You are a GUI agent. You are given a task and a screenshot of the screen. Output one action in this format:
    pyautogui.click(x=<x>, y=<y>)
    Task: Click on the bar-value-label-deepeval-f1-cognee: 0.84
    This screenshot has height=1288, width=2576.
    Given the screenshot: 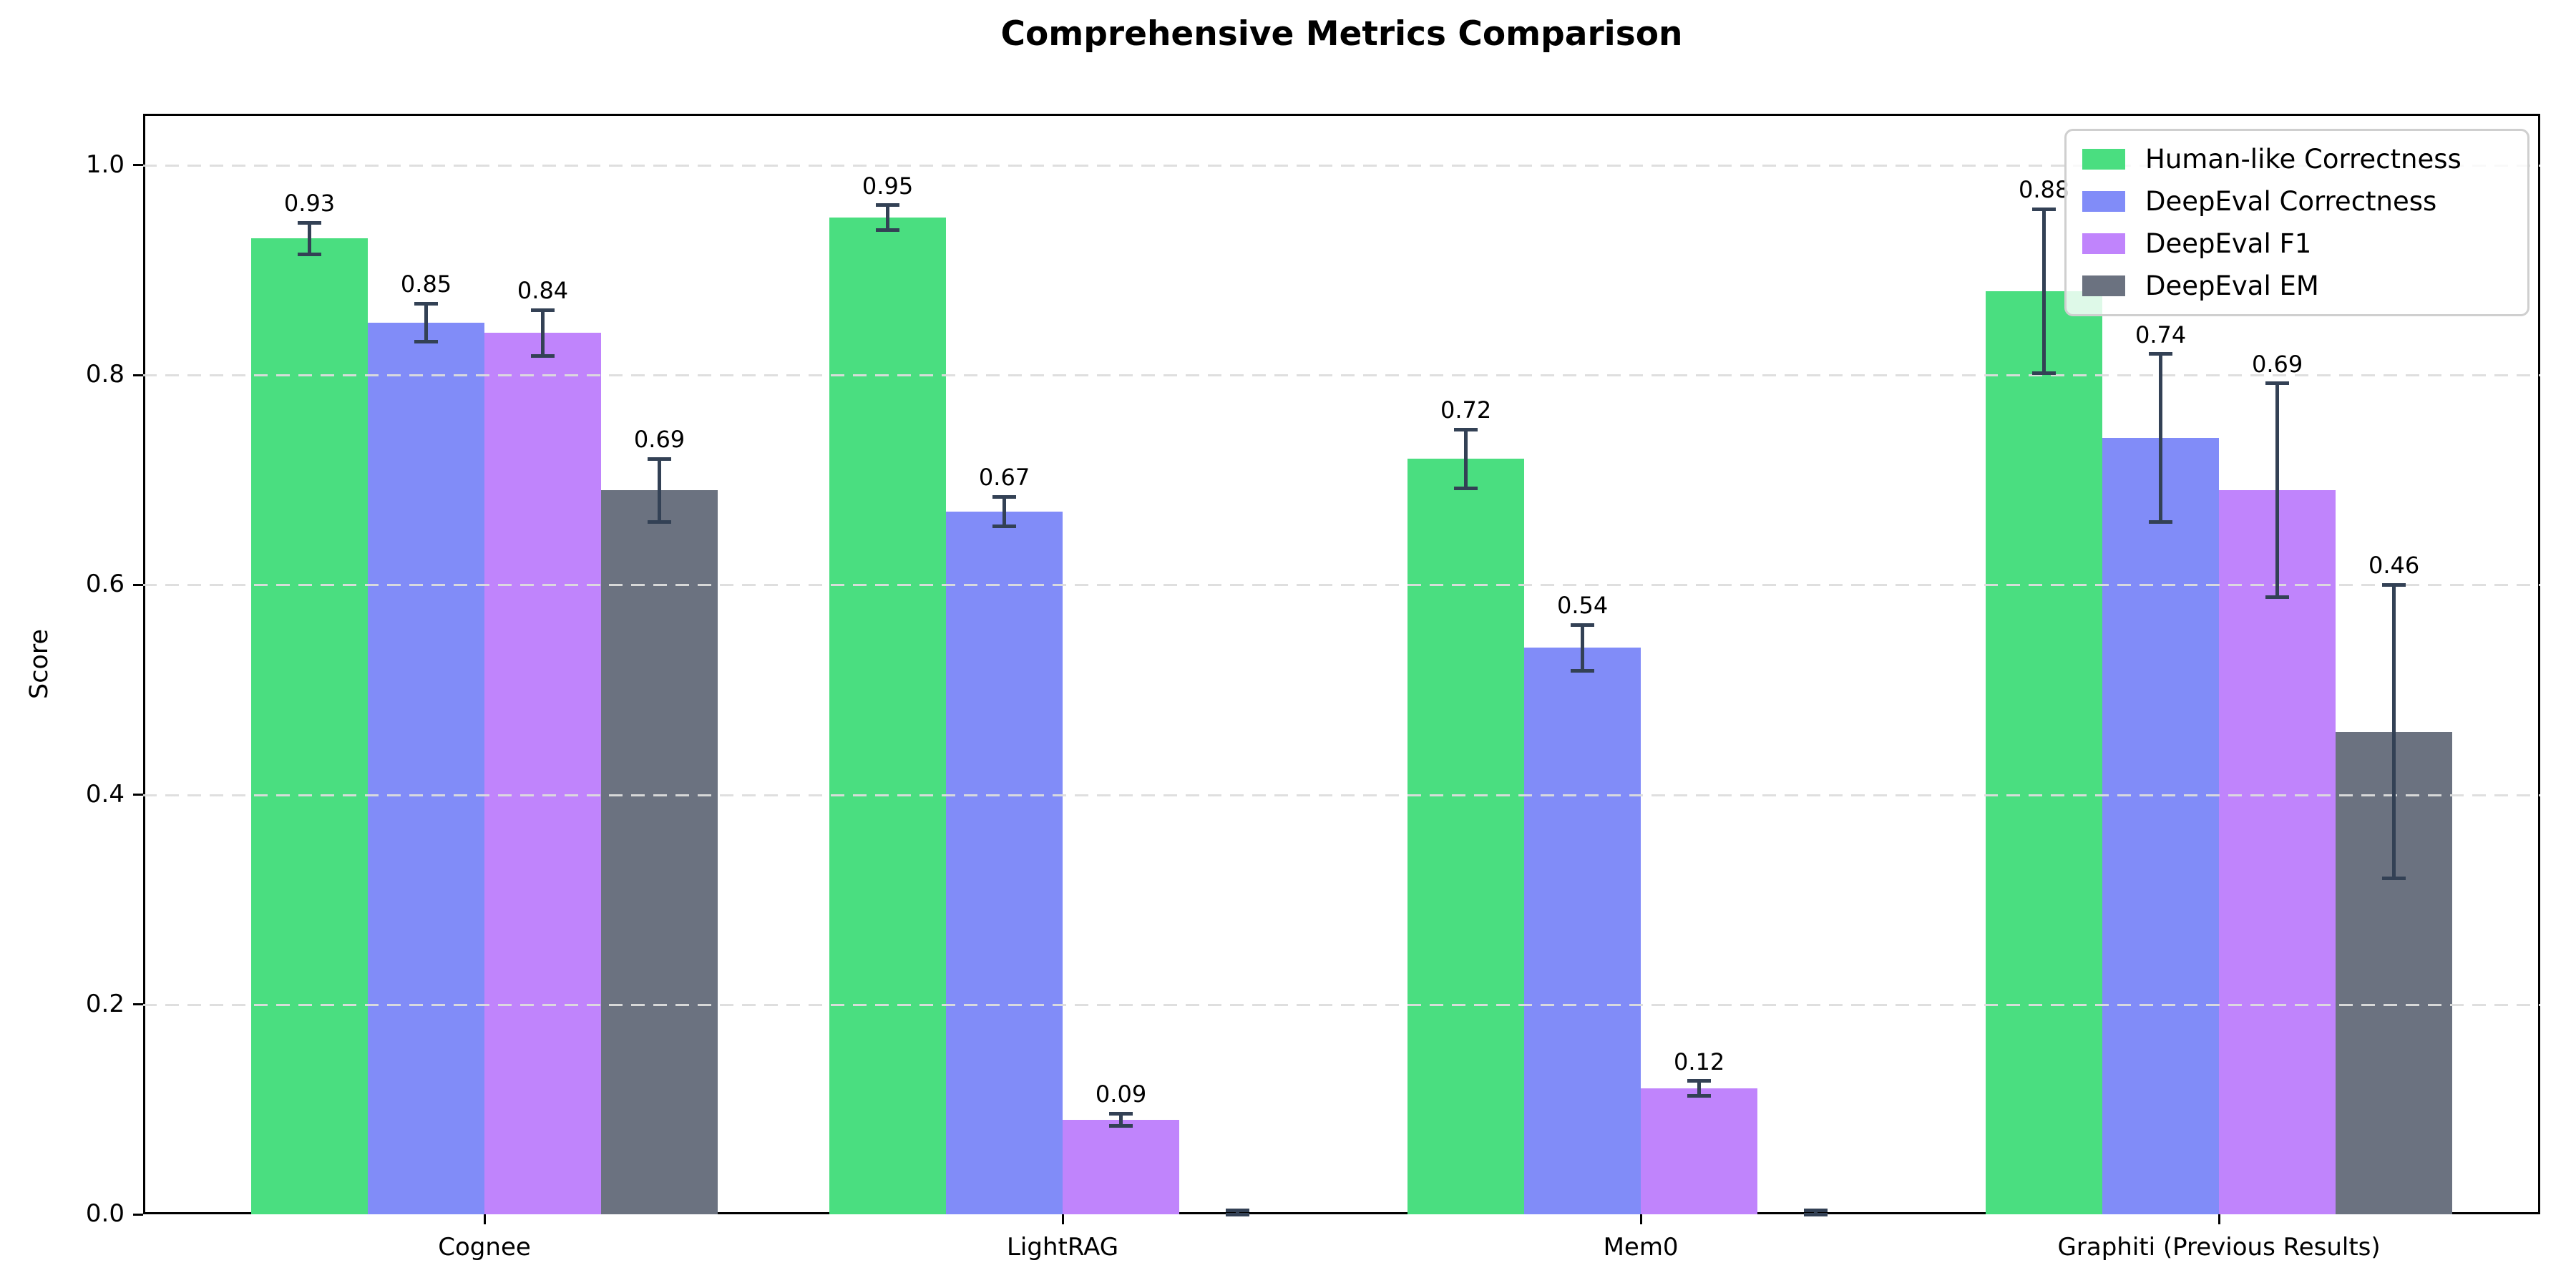 What is the action you would take?
    pyautogui.click(x=543, y=291)
    